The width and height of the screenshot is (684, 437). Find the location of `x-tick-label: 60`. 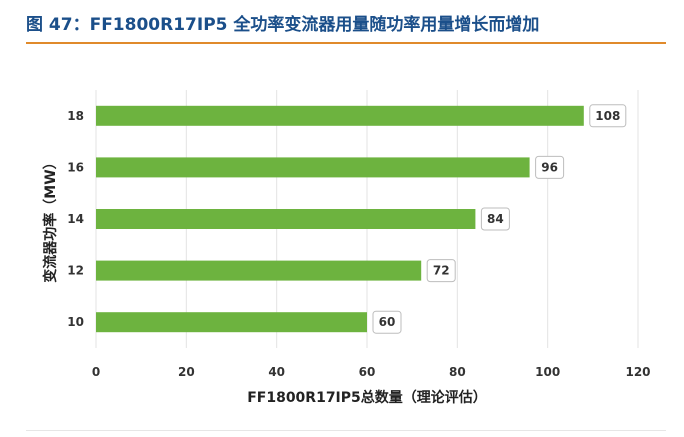

x-tick-label: 60 is located at coordinates (367, 372).